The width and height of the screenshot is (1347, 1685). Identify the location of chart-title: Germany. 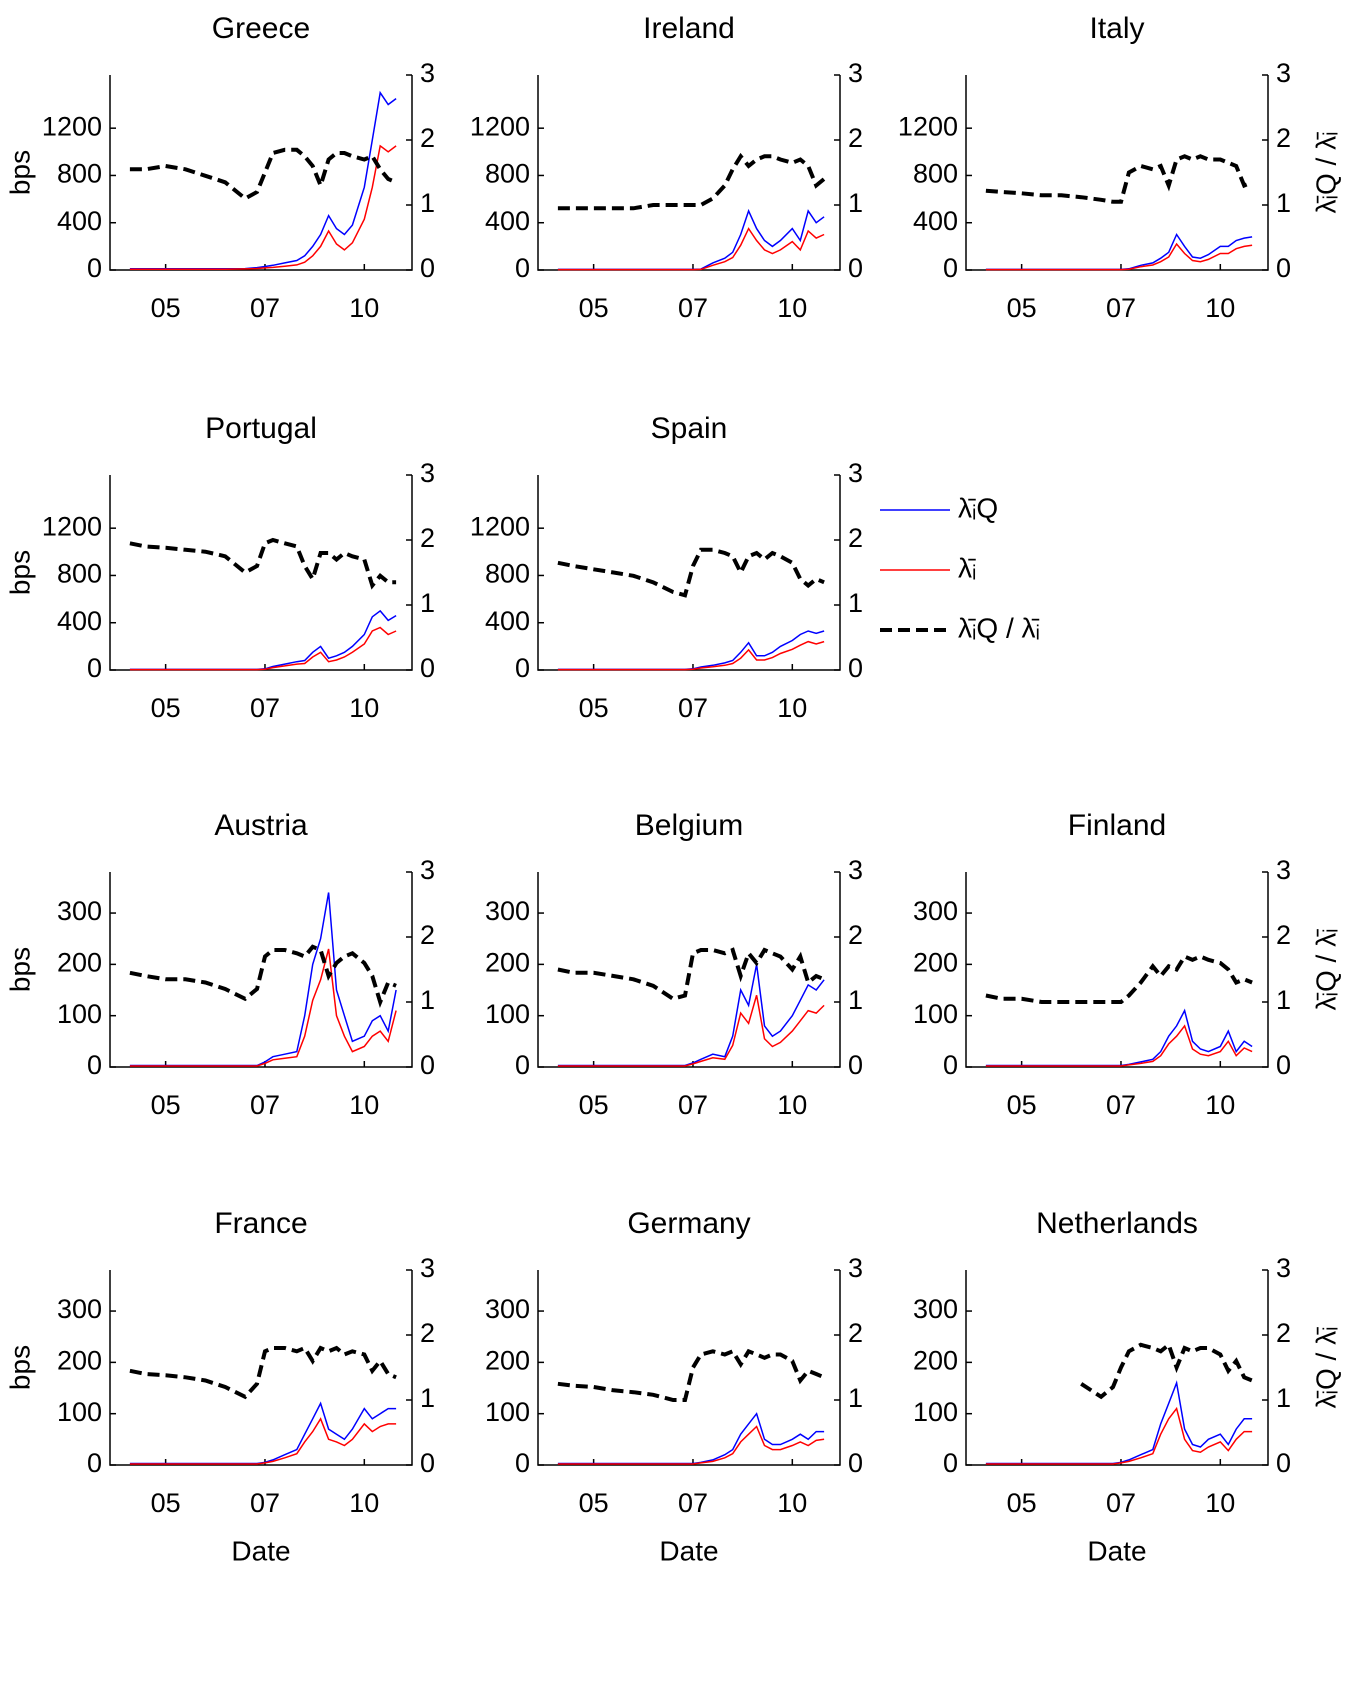
(688, 1223).